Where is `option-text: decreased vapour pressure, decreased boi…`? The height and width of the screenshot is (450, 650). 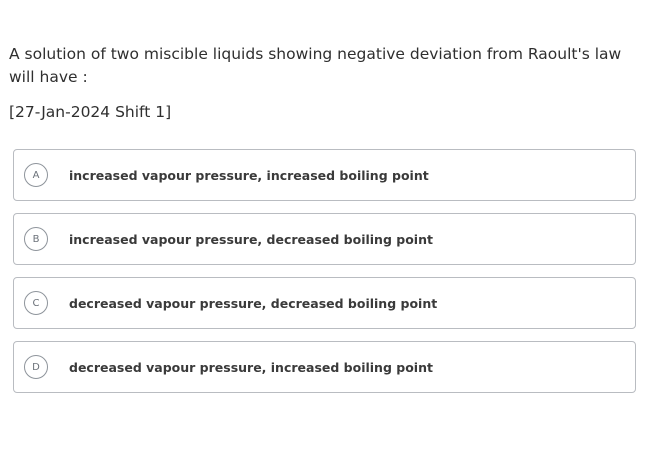 option-text: decreased vapour pressure, decreased boi… is located at coordinates (253, 303).